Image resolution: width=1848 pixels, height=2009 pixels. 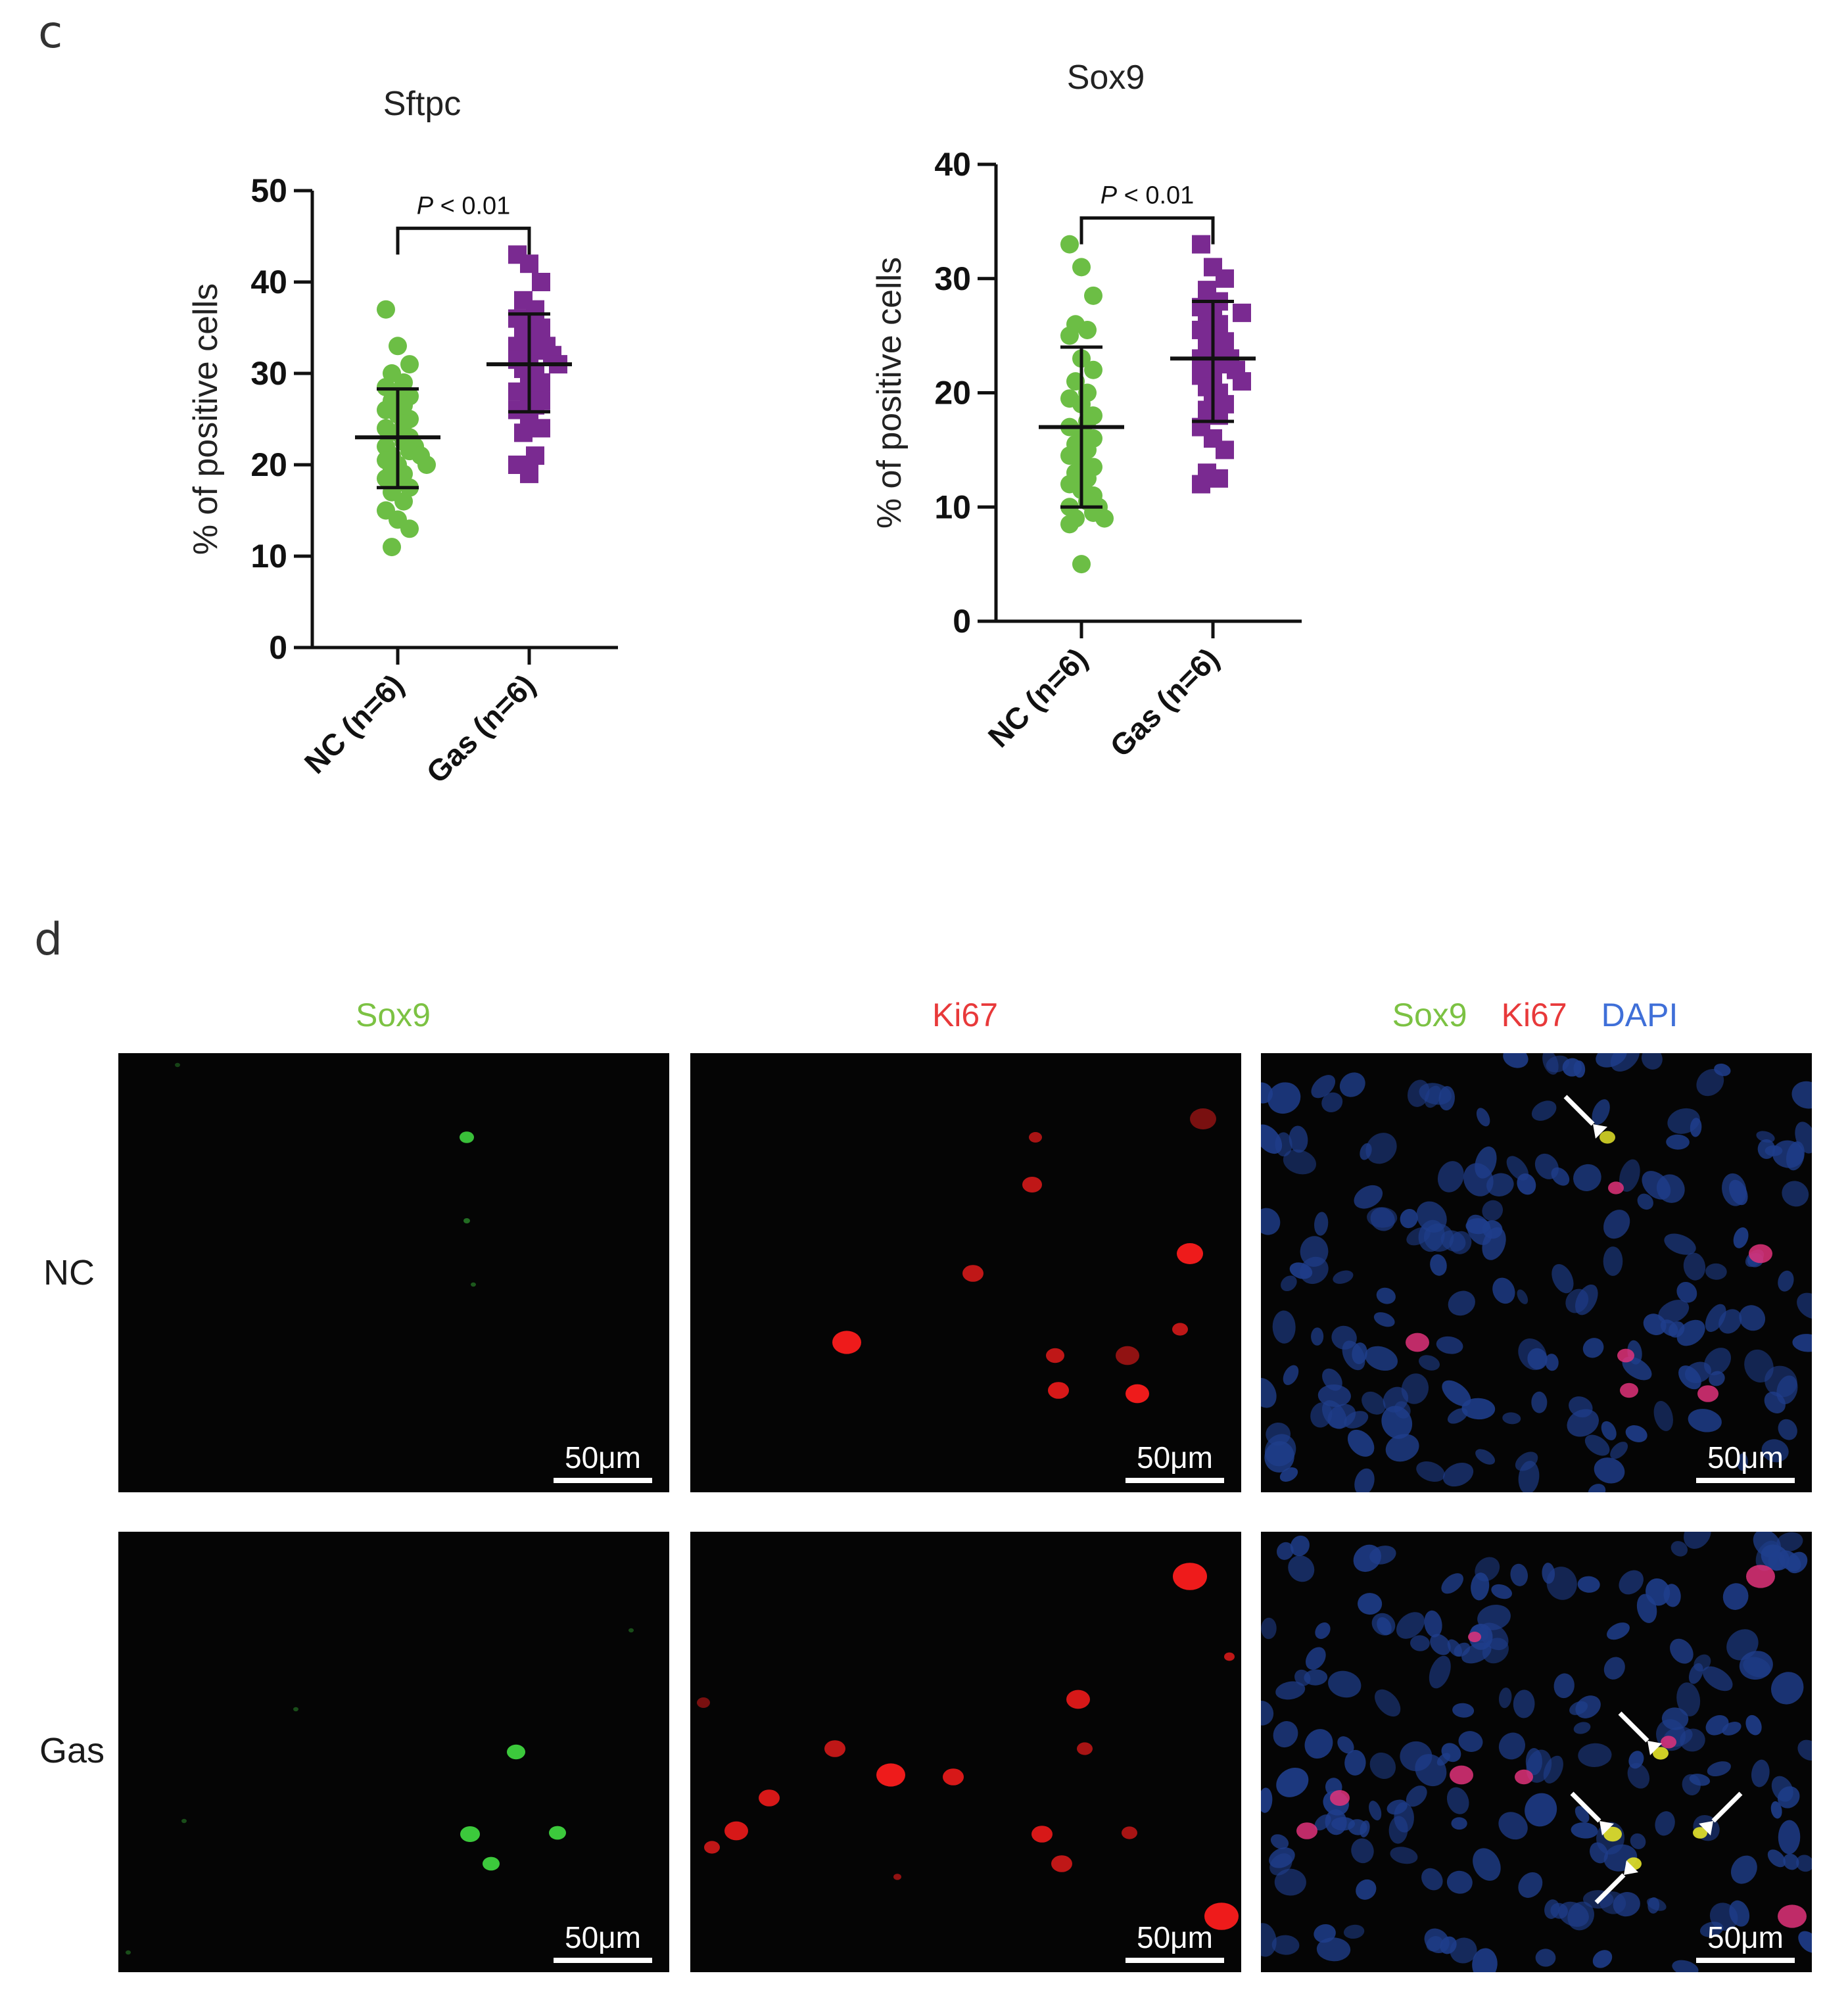 I want to click on double-positive-cell, so click(x=1607, y=1137).